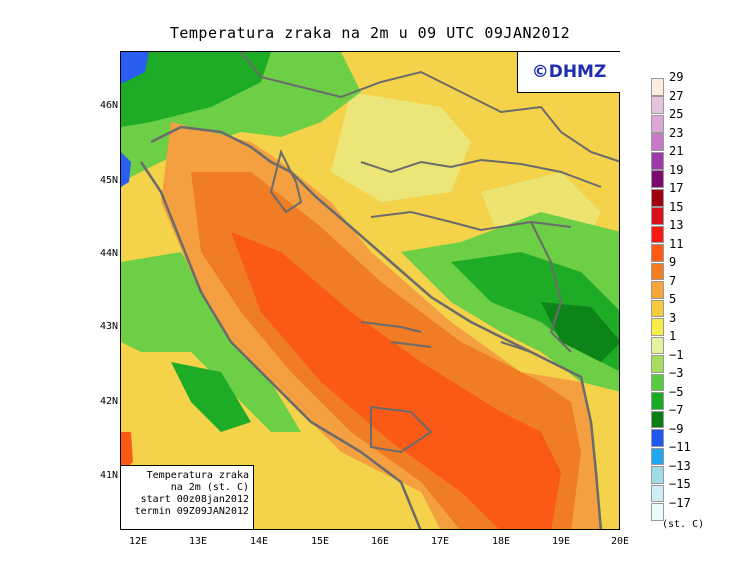 The width and height of the screenshot is (740, 582). I want to click on legend-label: 13, so click(676, 225).